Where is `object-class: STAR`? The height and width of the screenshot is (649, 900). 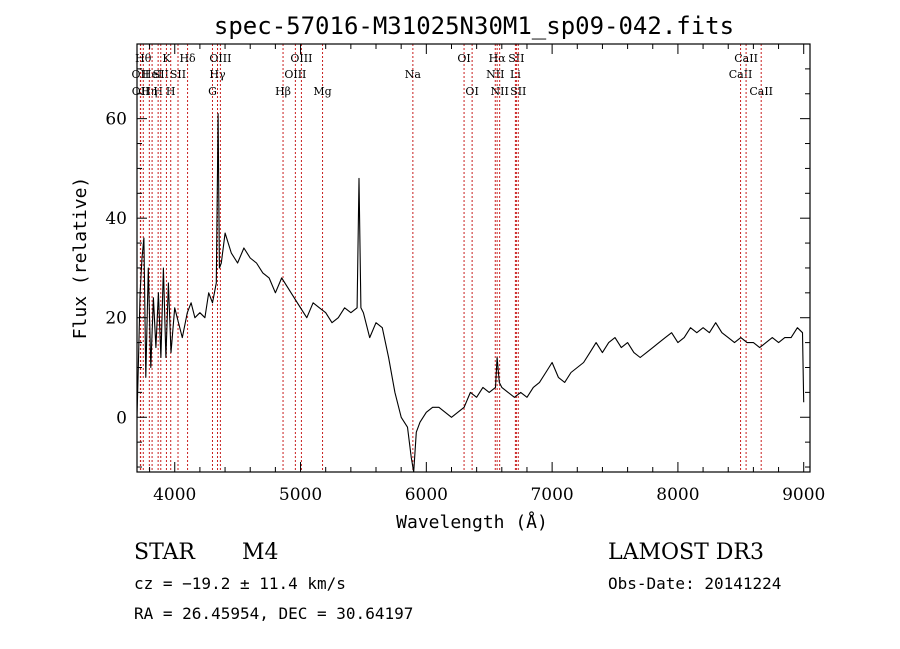 object-class: STAR is located at coordinates (164, 552).